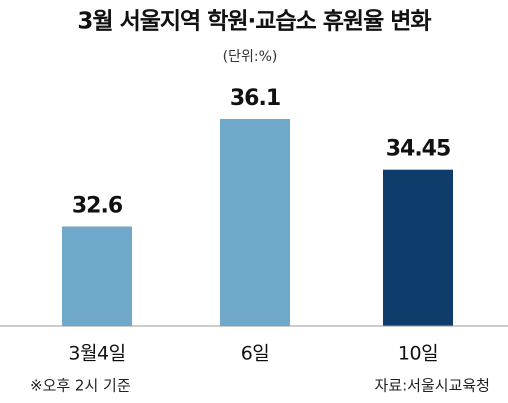  Describe the element at coordinates (250, 57) in the screenshot. I see `unit-label: (단위:%)` at that location.